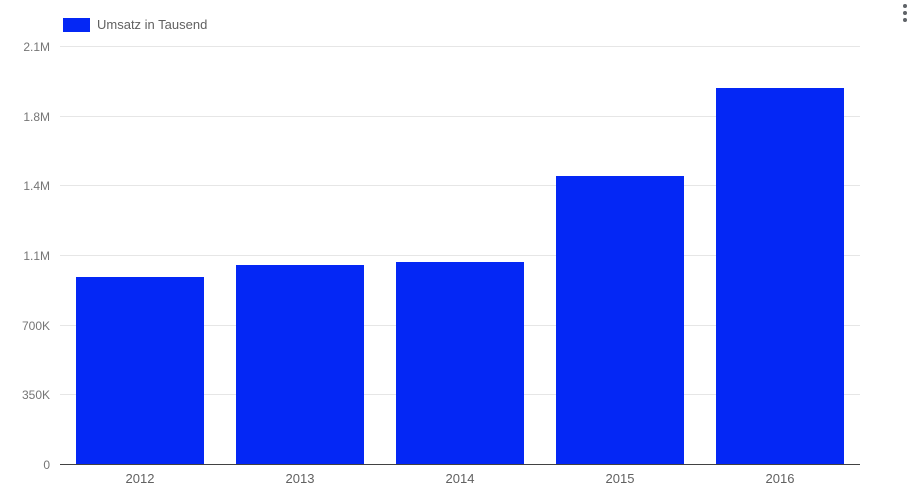  What do you see at coordinates (780, 478) in the screenshot?
I see `x-tick-label: 2016` at bounding box center [780, 478].